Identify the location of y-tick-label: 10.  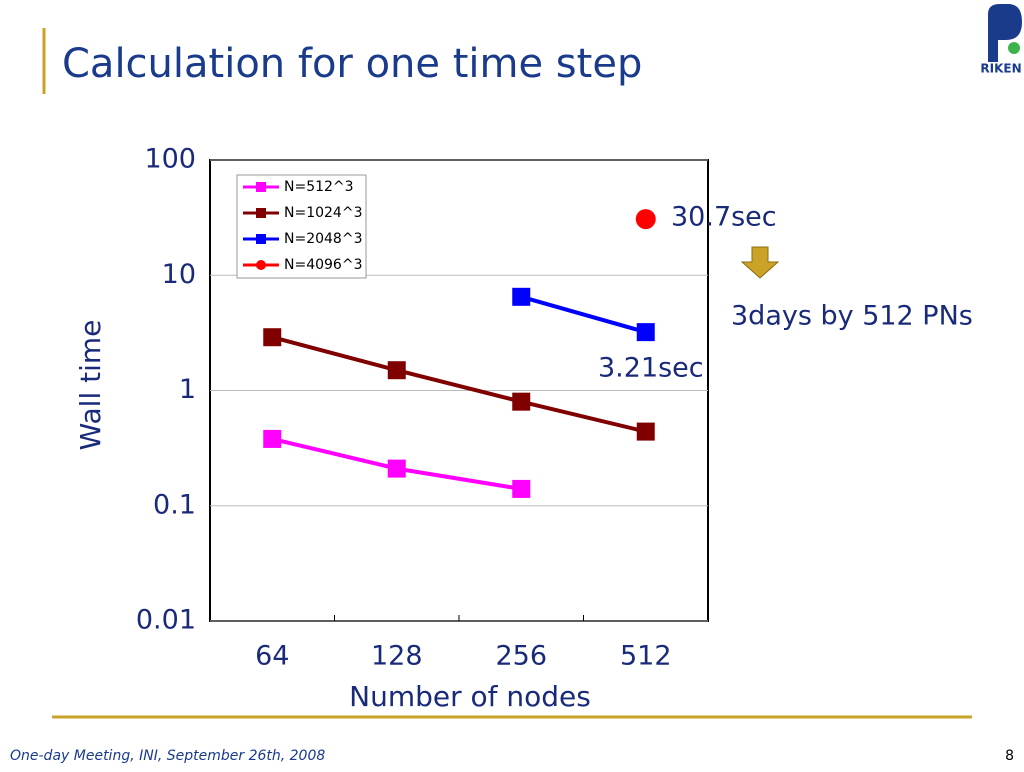
(179, 274).